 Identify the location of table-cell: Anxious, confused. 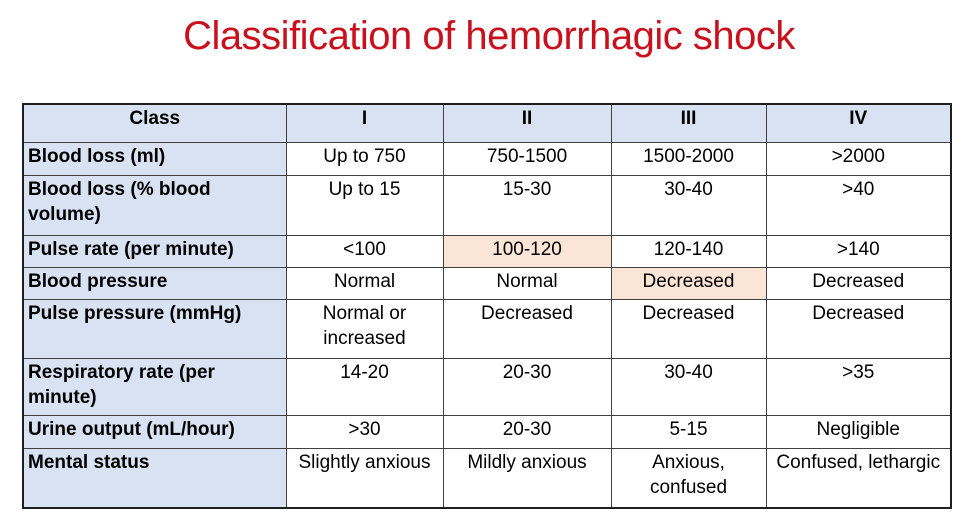
(688, 478).